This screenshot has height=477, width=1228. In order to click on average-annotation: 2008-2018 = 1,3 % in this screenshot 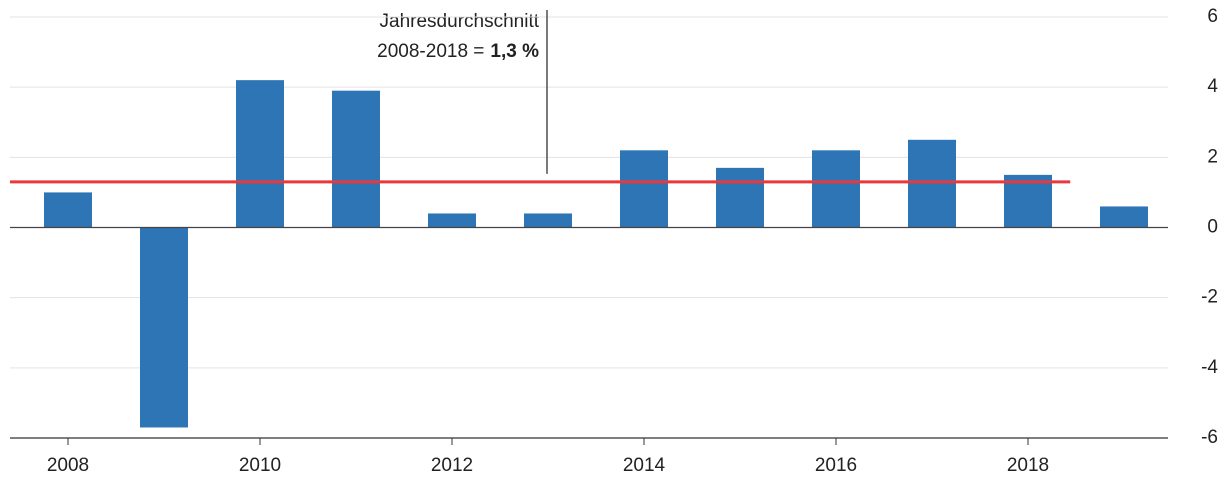, I will do `click(458, 51)`.